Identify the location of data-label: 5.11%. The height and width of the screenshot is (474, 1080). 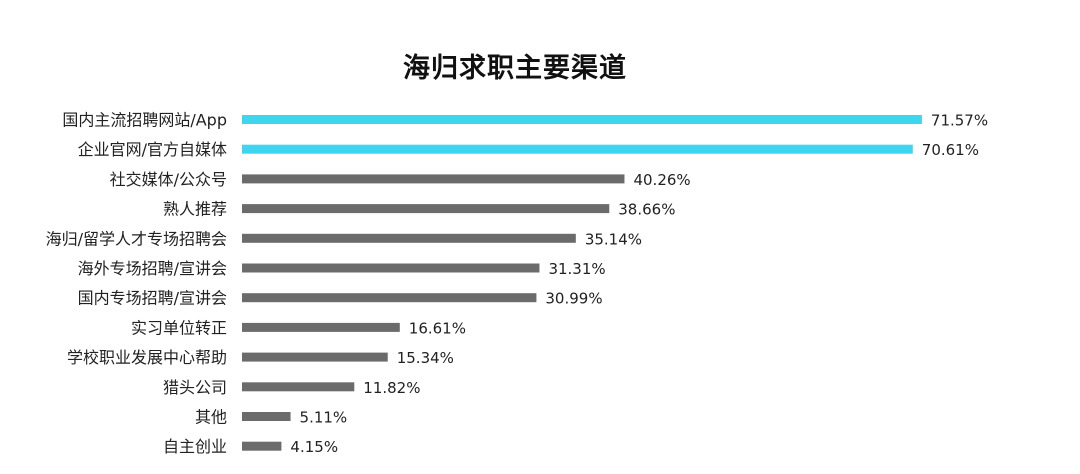
(324, 418).